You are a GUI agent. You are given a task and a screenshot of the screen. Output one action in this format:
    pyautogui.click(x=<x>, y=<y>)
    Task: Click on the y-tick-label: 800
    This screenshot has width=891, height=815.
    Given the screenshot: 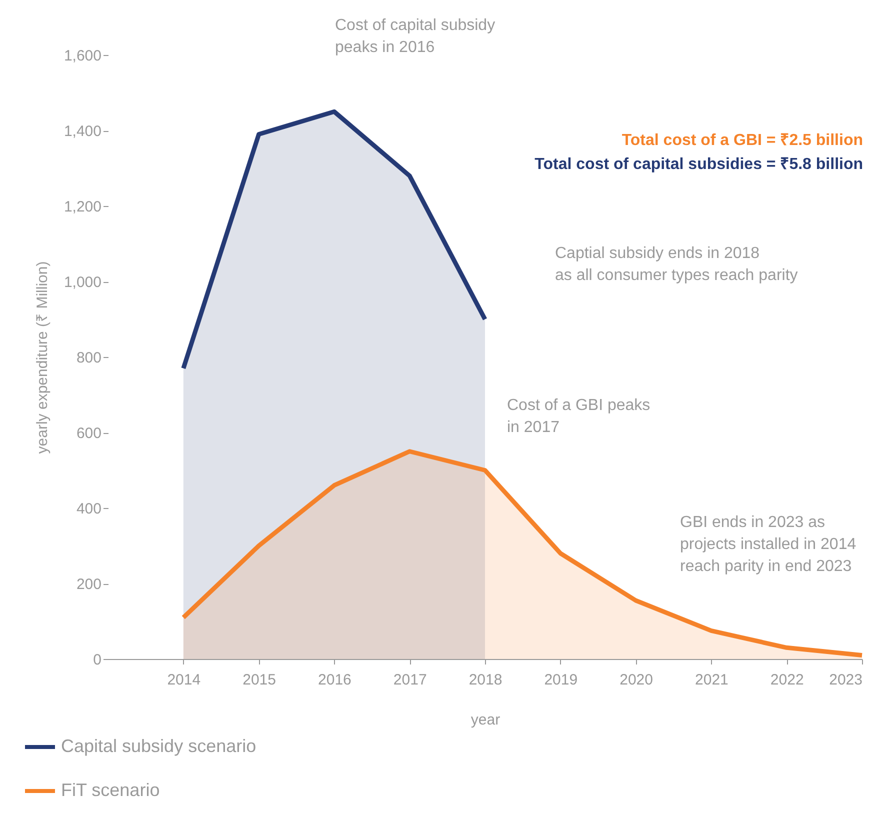 What is the action you would take?
    pyautogui.click(x=89, y=358)
    